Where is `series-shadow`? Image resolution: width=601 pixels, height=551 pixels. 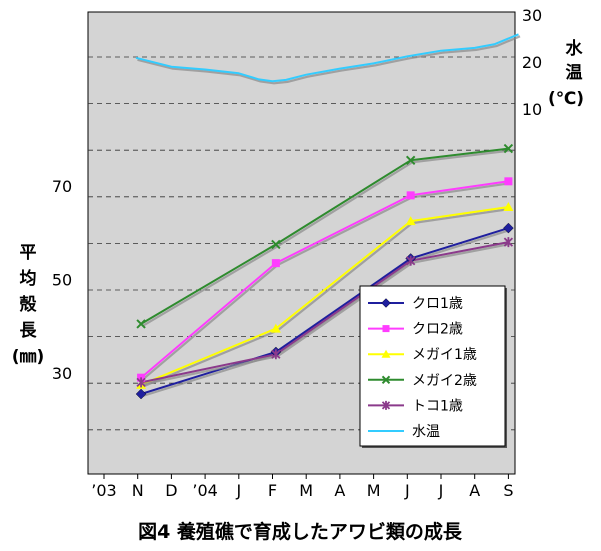
series-shadow is located at coordinates (329, 60).